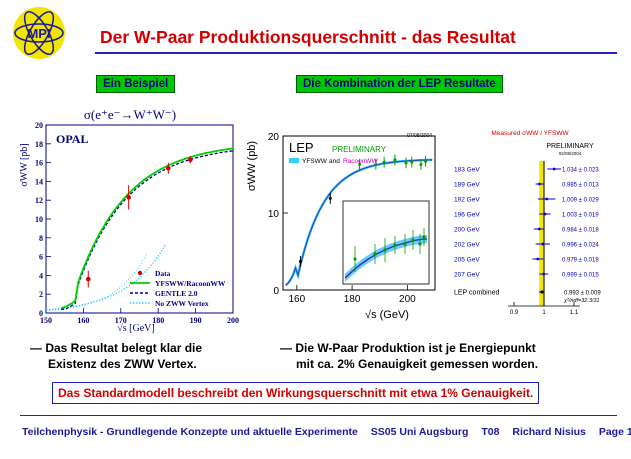 The image size is (631, 459). I want to click on ratio-xtick-label: 1, so click(544, 313).